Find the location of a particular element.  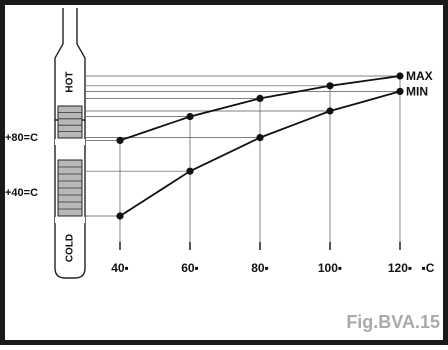

x-tick-label: 40▪ is located at coordinates (120, 268).